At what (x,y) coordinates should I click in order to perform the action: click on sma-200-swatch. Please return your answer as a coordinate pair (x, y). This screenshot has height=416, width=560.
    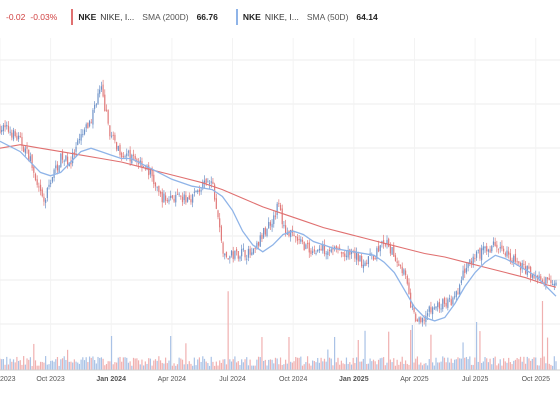
    Looking at the image, I should click on (72, 17).